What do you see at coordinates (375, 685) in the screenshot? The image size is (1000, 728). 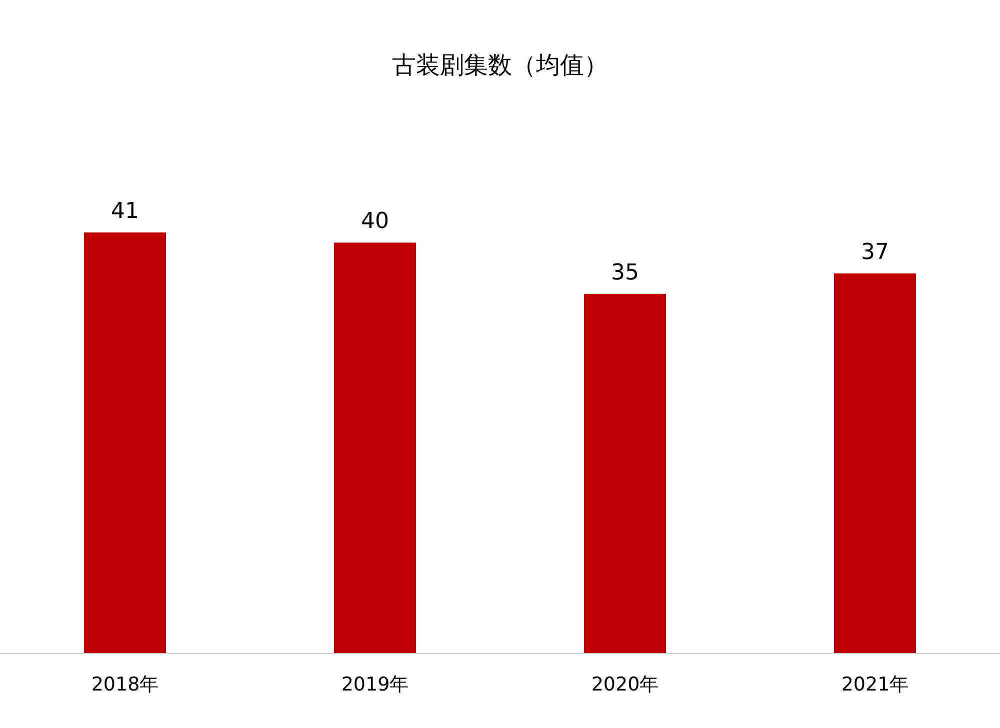 I see `x-tick-label: 2019年` at bounding box center [375, 685].